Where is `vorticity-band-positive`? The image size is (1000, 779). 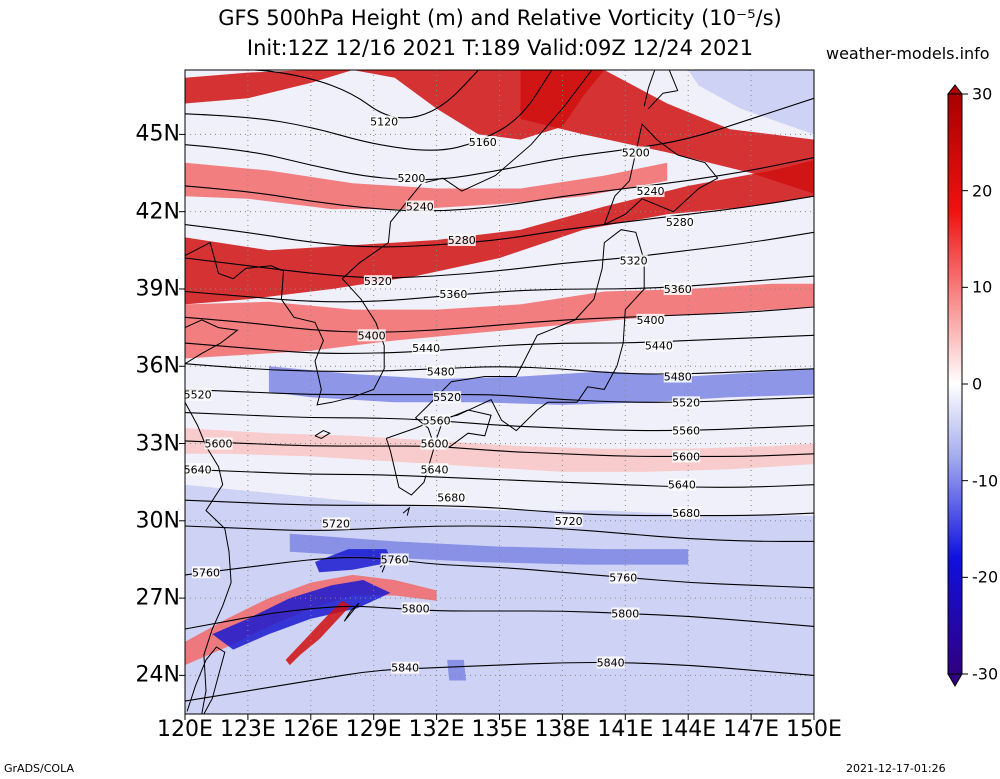
vorticity-band-positive is located at coordinates (426, 186).